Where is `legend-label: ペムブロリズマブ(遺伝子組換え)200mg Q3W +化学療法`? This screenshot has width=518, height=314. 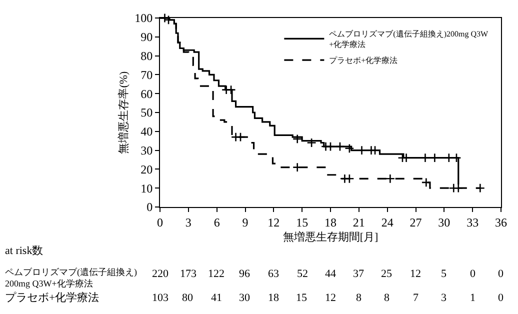
legend-label: ペムブロリズマブ(遺伝子組換え)200mg Q3W +化学療法 is located at coordinates (409, 39).